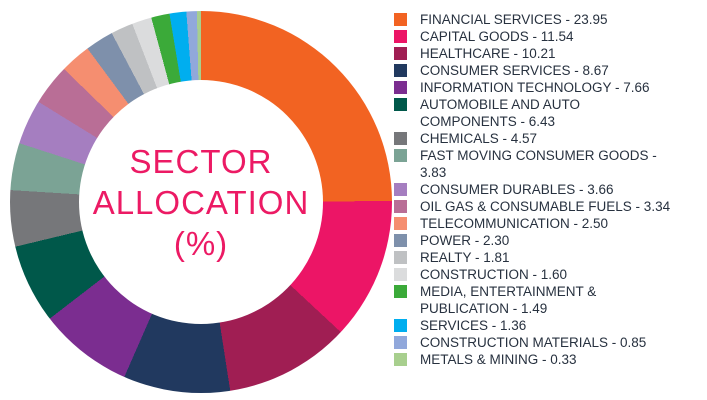 The width and height of the screenshot is (707, 400). I want to click on legend-item: CHEMICALS - 4.57, so click(536, 138).